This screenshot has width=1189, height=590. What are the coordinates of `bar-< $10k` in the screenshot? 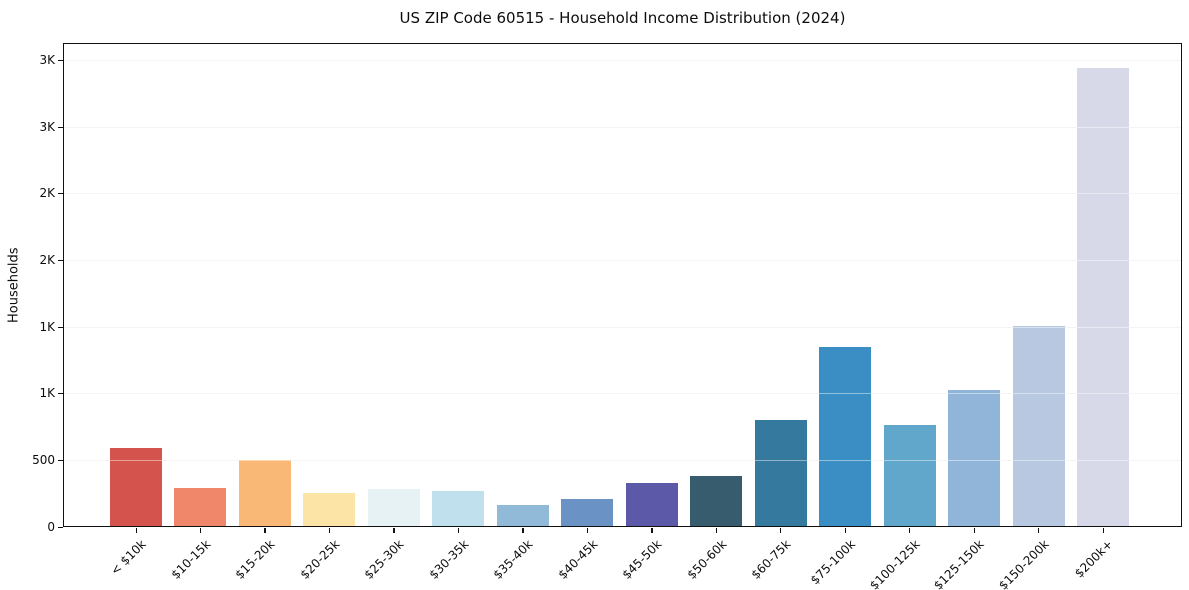 It's located at (136, 487).